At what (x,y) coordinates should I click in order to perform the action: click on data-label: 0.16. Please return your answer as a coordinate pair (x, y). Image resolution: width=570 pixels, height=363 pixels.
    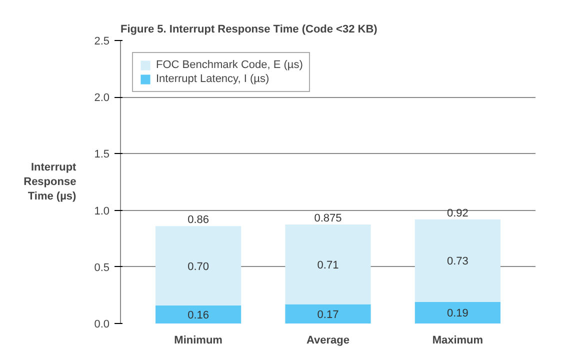
    Looking at the image, I should click on (199, 315).